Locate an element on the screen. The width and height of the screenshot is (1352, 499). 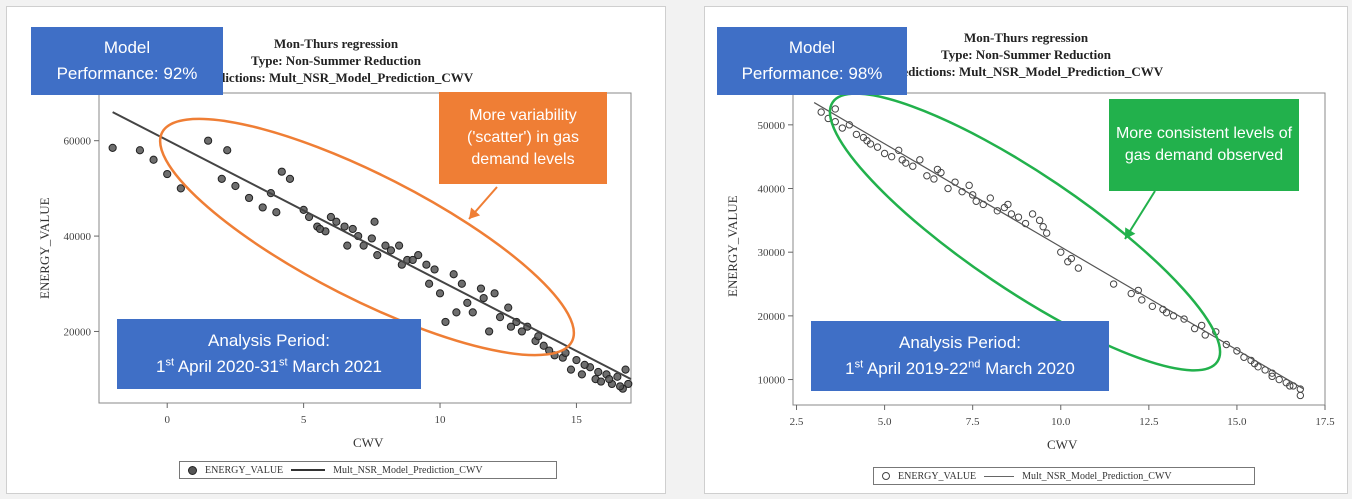
x-tick-label: 7.5 is located at coordinates (973, 422).